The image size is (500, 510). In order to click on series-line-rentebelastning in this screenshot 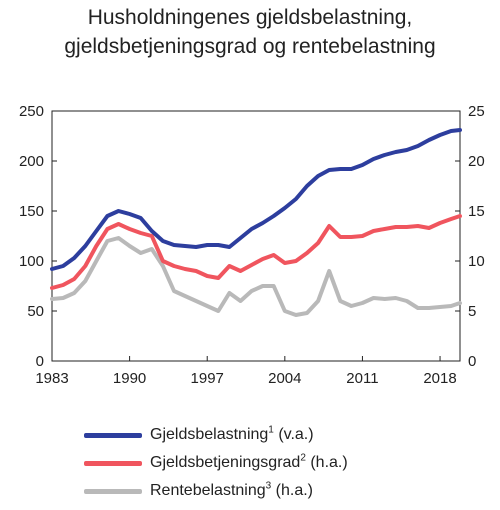, I will do `click(256, 276)`.